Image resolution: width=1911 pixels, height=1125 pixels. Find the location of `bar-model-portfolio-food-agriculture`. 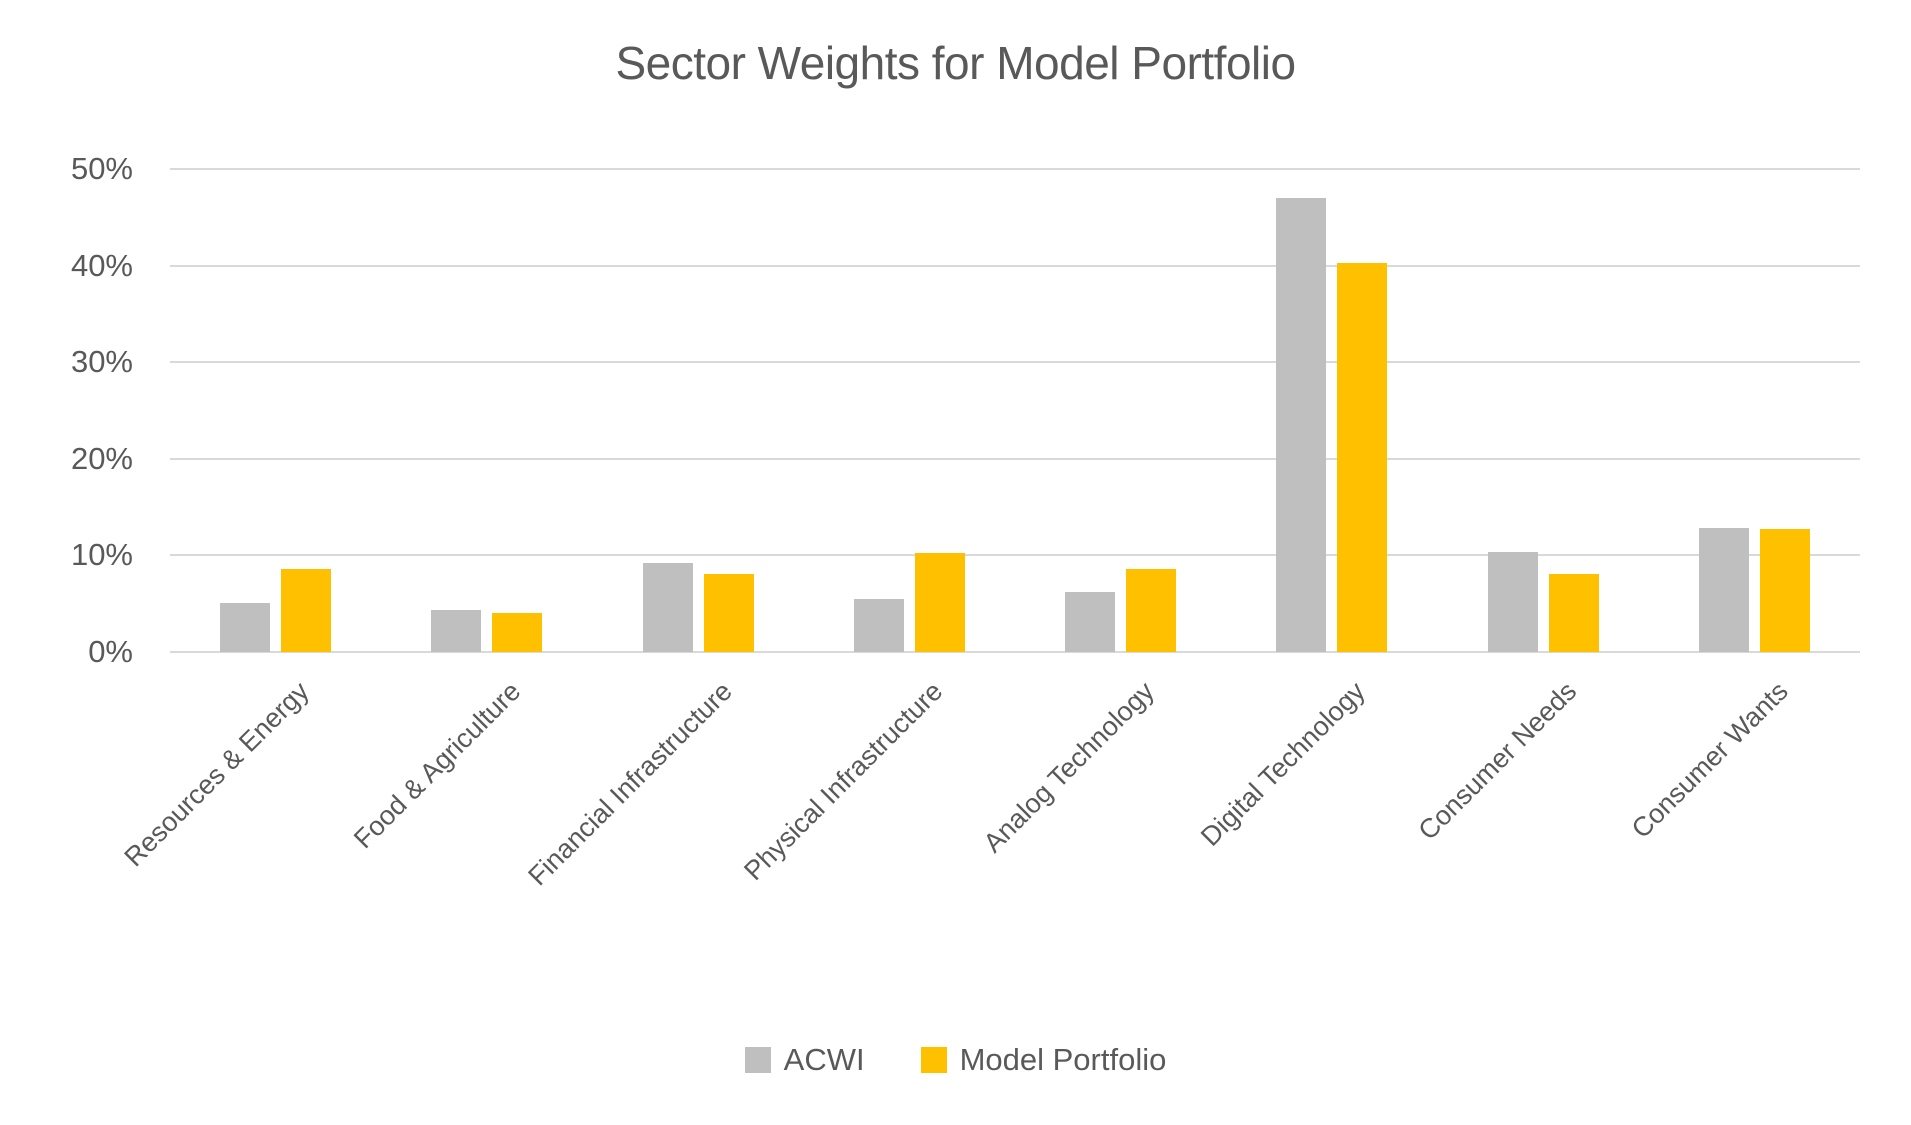

bar-model-portfolio-food-agriculture is located at coordinates (517, 632).